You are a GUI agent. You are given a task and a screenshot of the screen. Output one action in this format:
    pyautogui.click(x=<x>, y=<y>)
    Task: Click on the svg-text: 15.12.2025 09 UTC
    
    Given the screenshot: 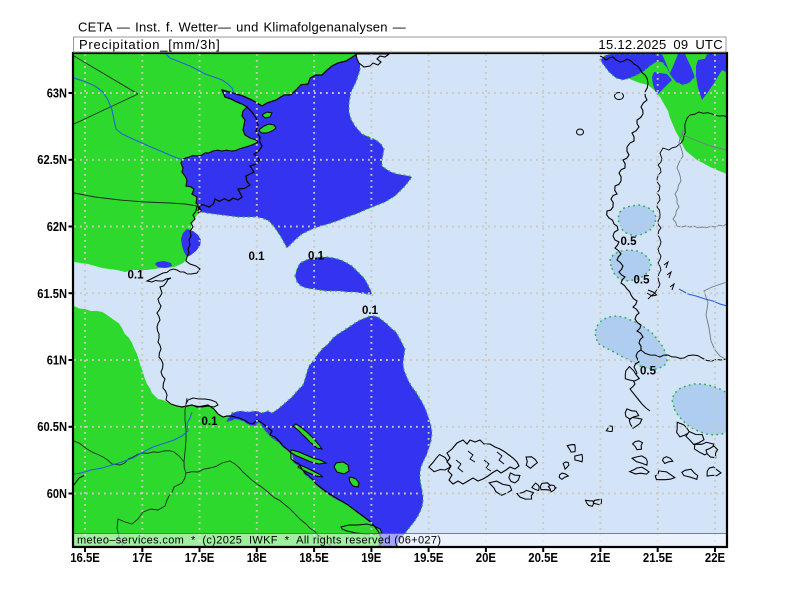 What is the action you would take?
    pyautogui.click(x=660, y=44)
    